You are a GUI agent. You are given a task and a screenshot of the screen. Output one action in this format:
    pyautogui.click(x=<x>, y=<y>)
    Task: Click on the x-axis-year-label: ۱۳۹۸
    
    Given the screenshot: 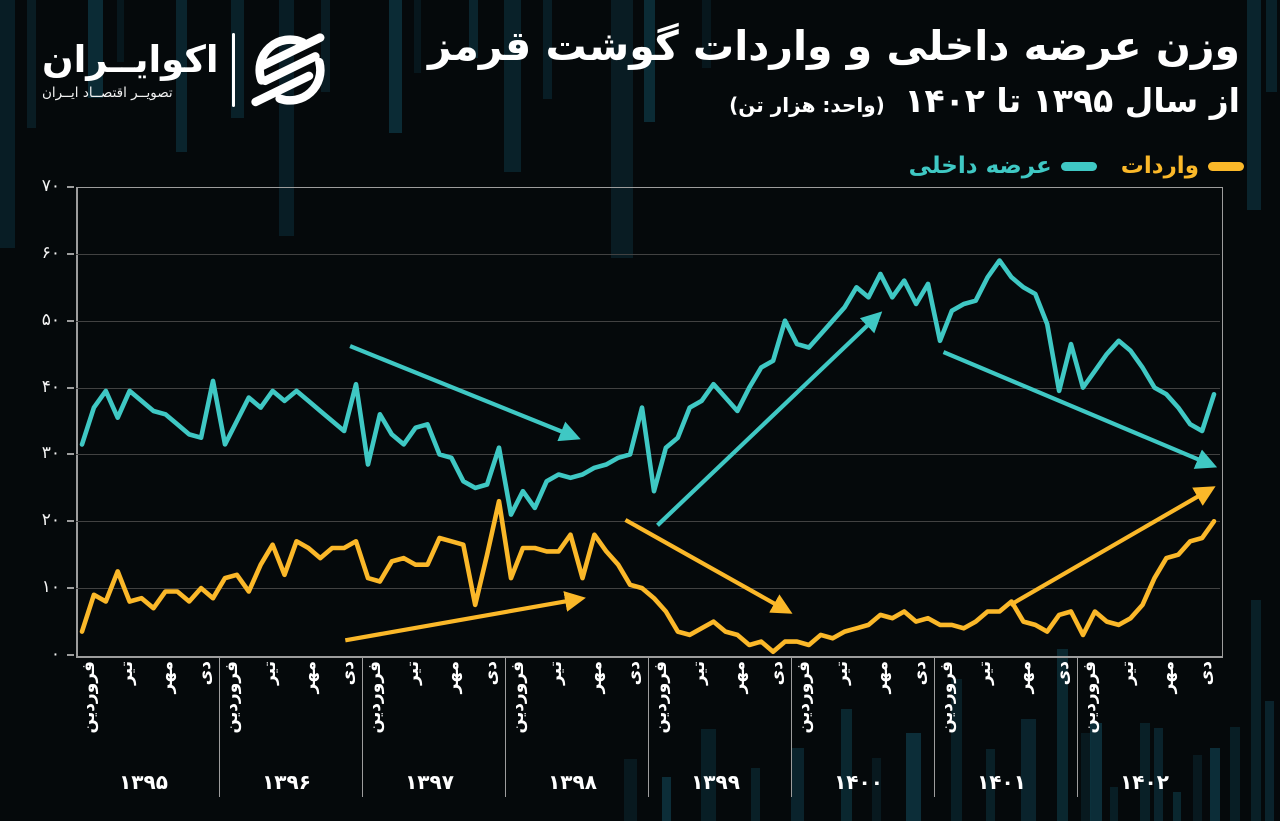 What is the action you would take?
    pyautogui.click(x=572, y=782)
    